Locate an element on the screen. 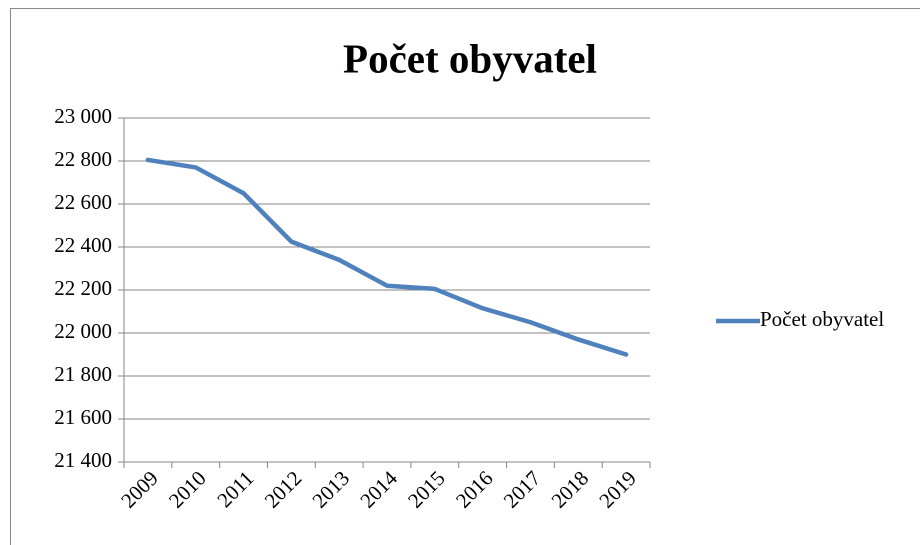 The width and height of the screenshot is (920, 545). y-tick-label: 21 400 is located at coordinates (83, 460).